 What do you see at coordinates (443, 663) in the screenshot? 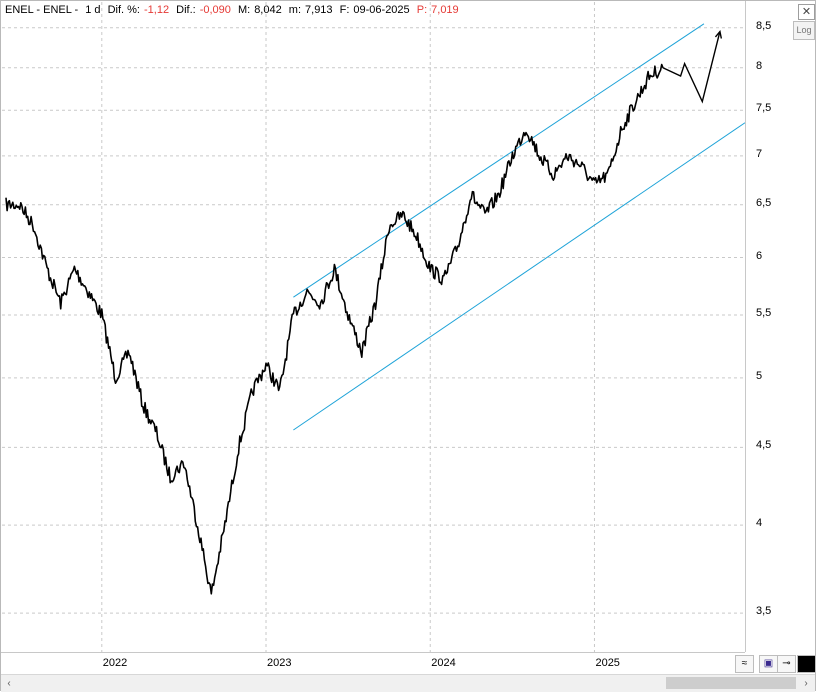
I see `x-tick-label: 2024` at bounding box center [443, 663].